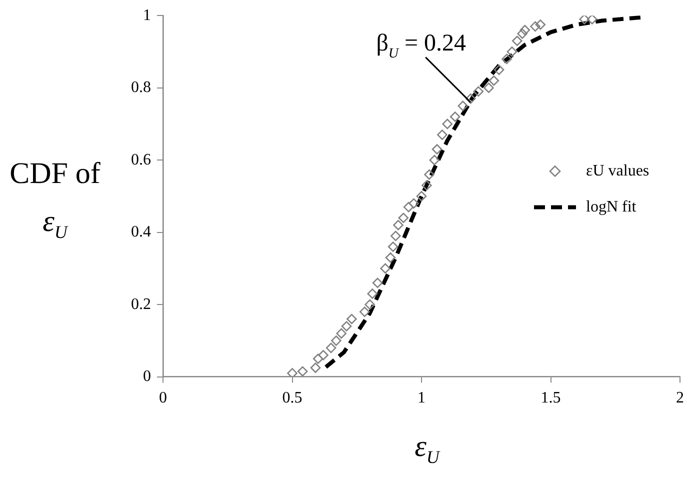  What do you see at coordinates (141, 304) in the screenshot?
I see `y-tick-label: 0.2` at bounding box center [141, 304].